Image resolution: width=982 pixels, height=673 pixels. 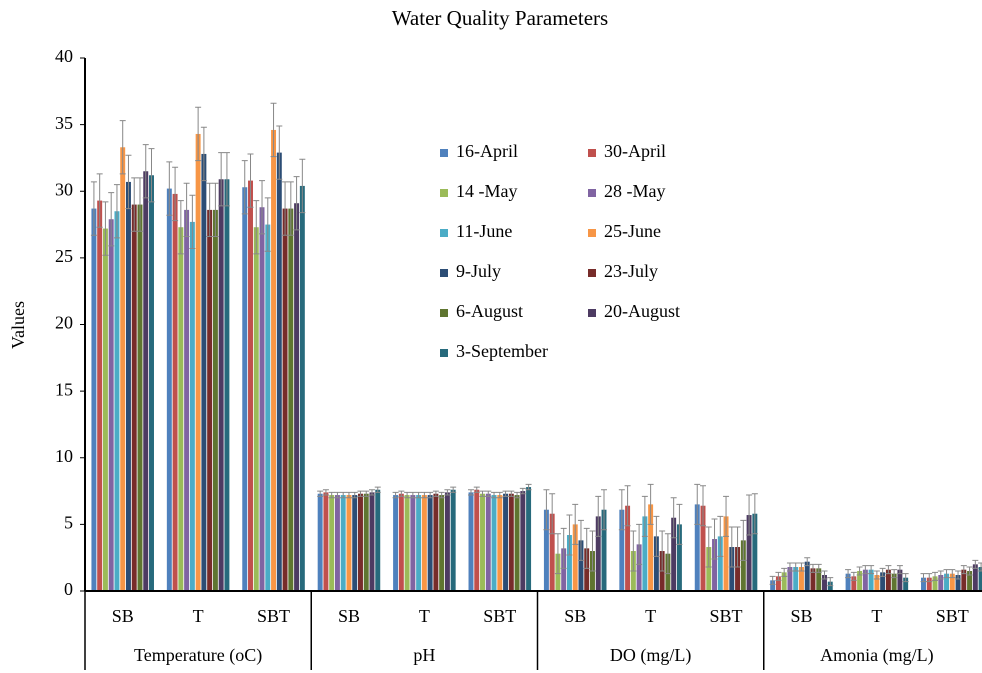 I want to click on y-tick-label: 5, so click(x=68, y=523).